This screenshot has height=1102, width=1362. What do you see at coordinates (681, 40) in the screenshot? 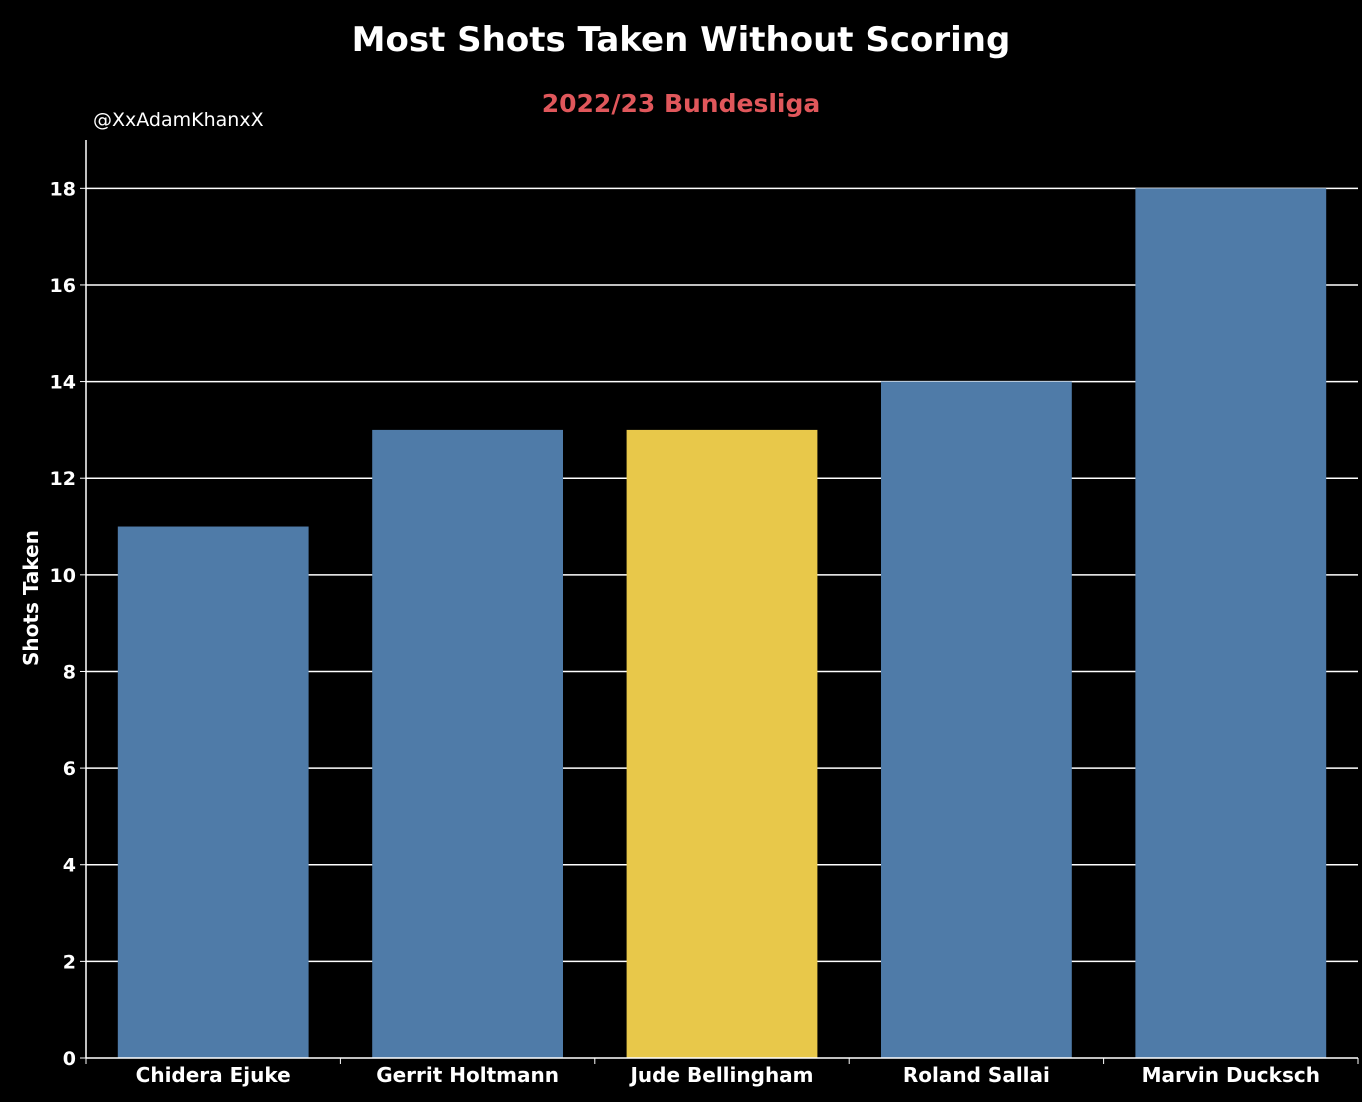
I see `chart-title: Most Shots Taken Without Scoring` at bounding box center [681, 40].